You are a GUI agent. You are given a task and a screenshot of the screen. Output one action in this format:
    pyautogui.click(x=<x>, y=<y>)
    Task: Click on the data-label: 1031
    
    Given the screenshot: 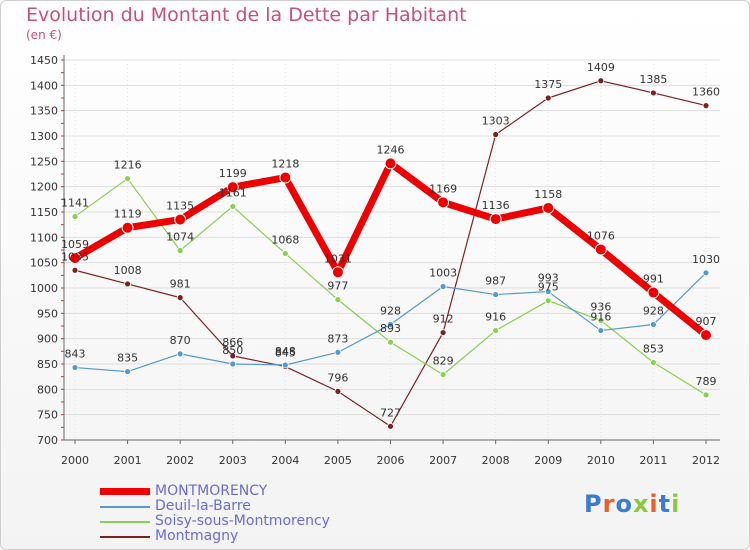 What is the action you would take?
    pyautogui.click(x=338, y=258)
    